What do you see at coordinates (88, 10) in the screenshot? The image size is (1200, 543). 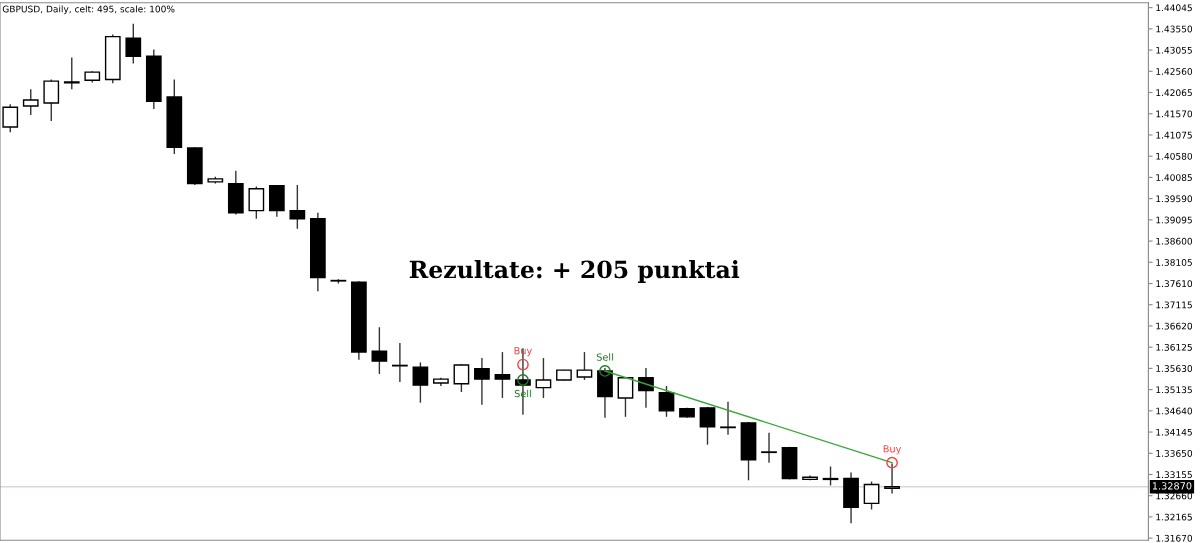 I see `chart-title: GBPUSD, Daily, celt: 495, scale: 100%` at bounding box center [88, 10].